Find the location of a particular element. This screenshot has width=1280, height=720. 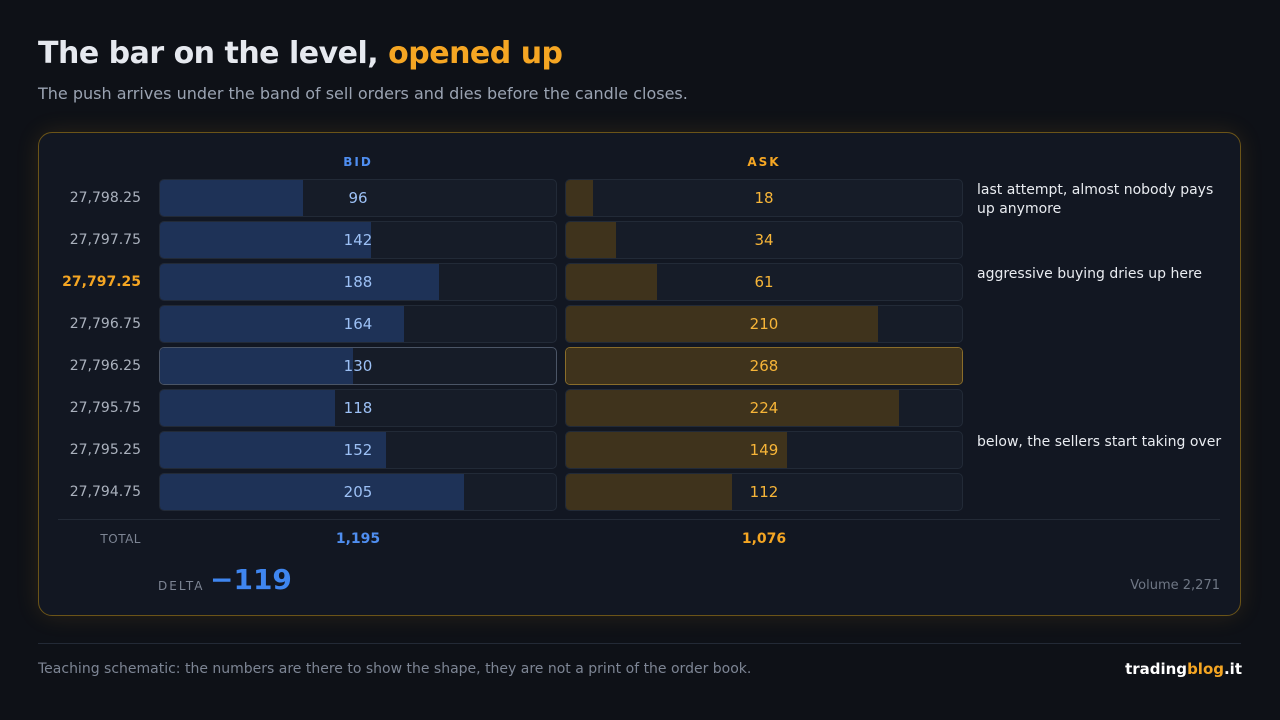

delta-label: DELTA is located at coordinates (181, 586).